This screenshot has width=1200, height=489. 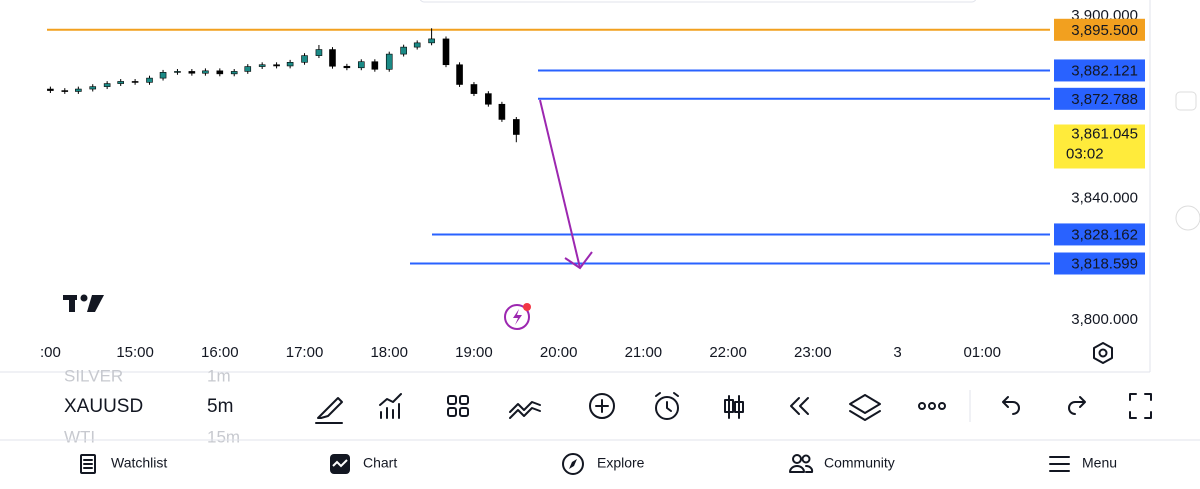 What do you see at coordinates (389, 352) in the screenshot?
I see `x-tick-label: 18:00` at bounding box center [389, 352].